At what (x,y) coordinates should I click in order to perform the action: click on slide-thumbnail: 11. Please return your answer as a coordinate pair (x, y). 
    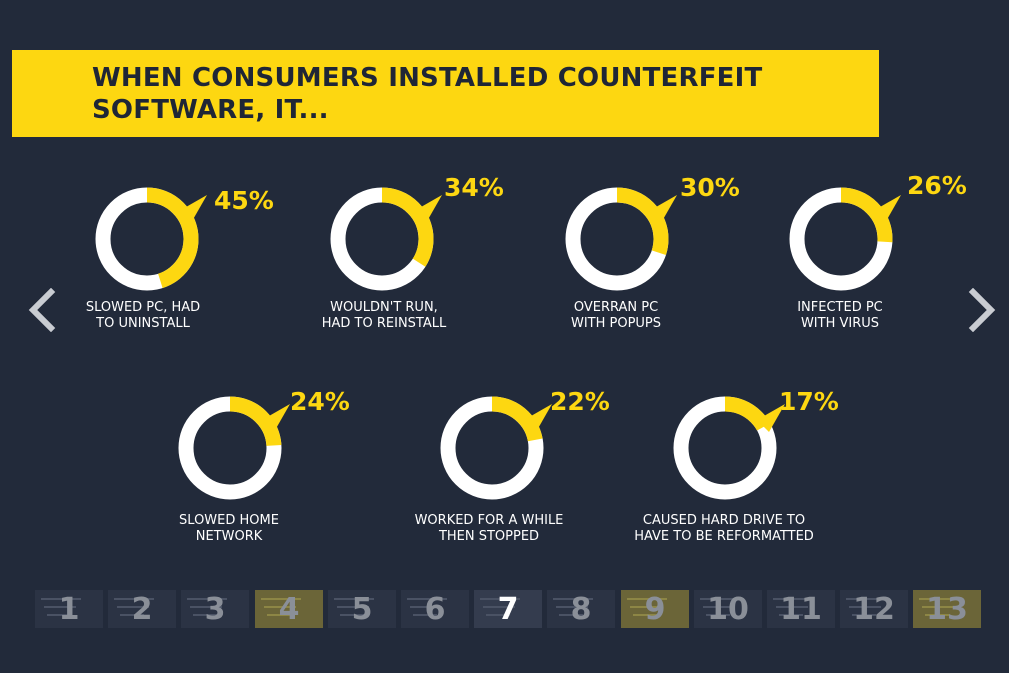
    Looking at the image, I should click on (801, 609).